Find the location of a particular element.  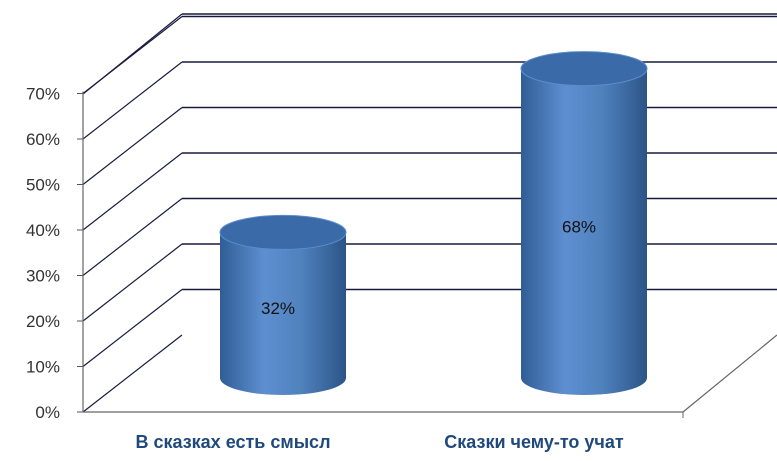

data-label: 68% is located at coordinates (579, 226).